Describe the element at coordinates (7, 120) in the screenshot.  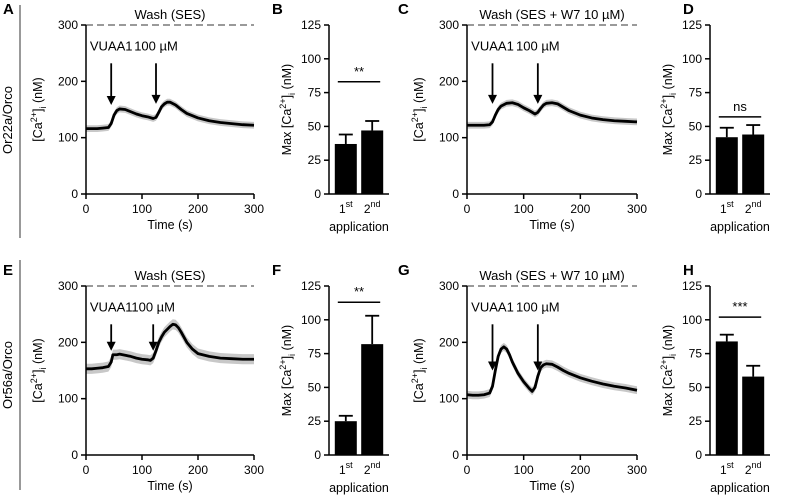
I see `row-label-1: Or22a/Orco` at that location.